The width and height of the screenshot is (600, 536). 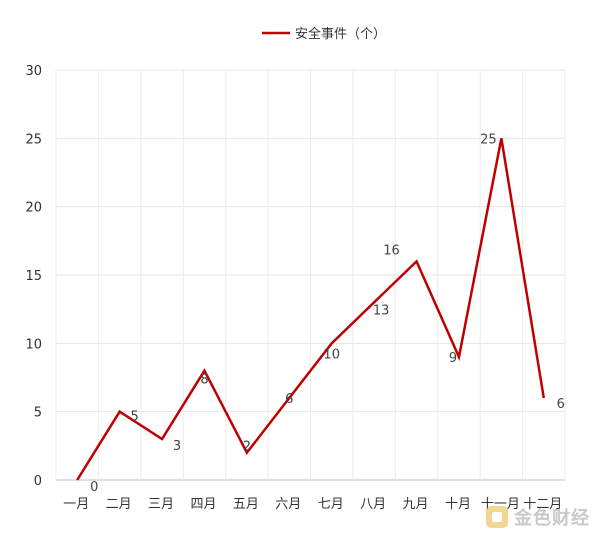 I want to click on x-tick-label: 九月, so click(x=416, y=504).